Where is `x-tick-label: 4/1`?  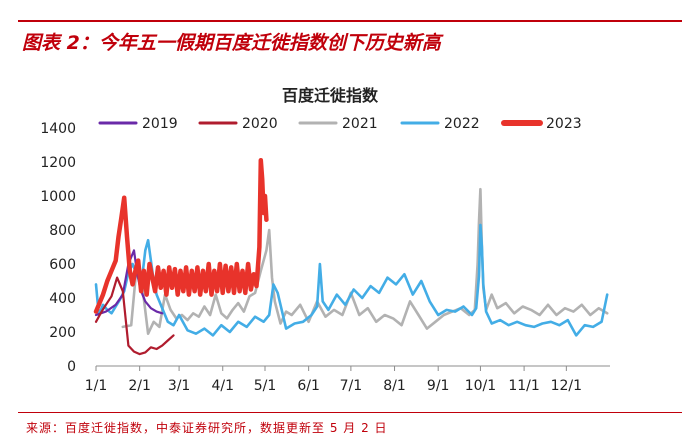
x-tick-label: 4/1 is located at coordinates (222, 386).